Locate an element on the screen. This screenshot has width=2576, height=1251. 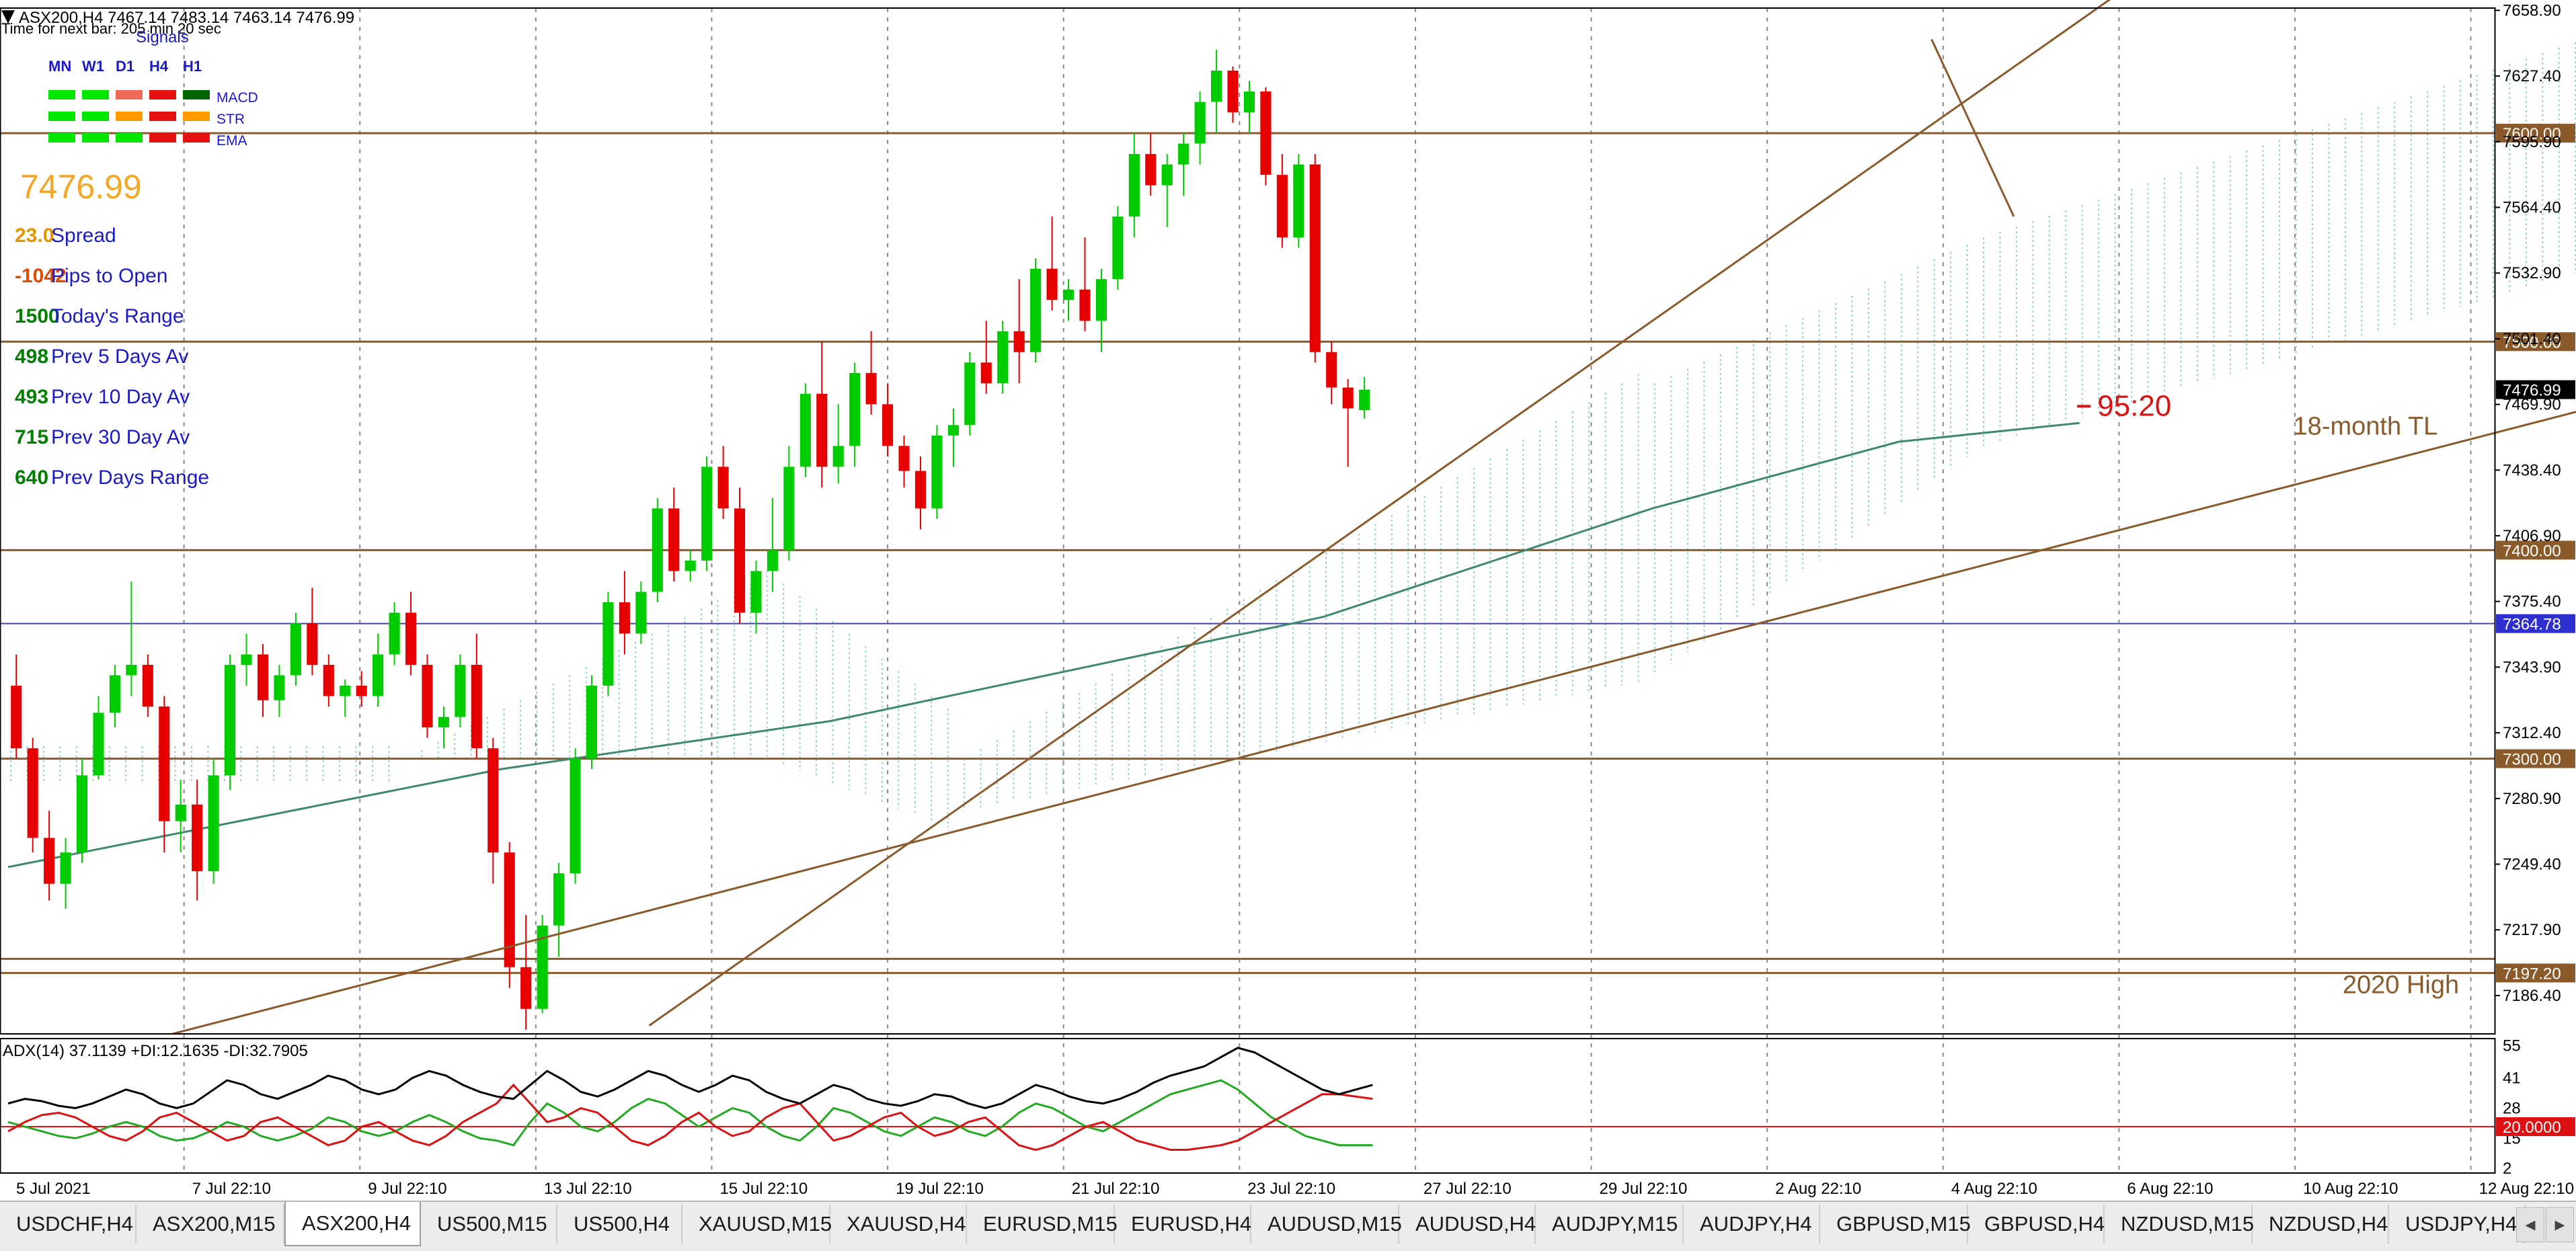
signal-row-label: MACD is located at coordinates (237, 98).